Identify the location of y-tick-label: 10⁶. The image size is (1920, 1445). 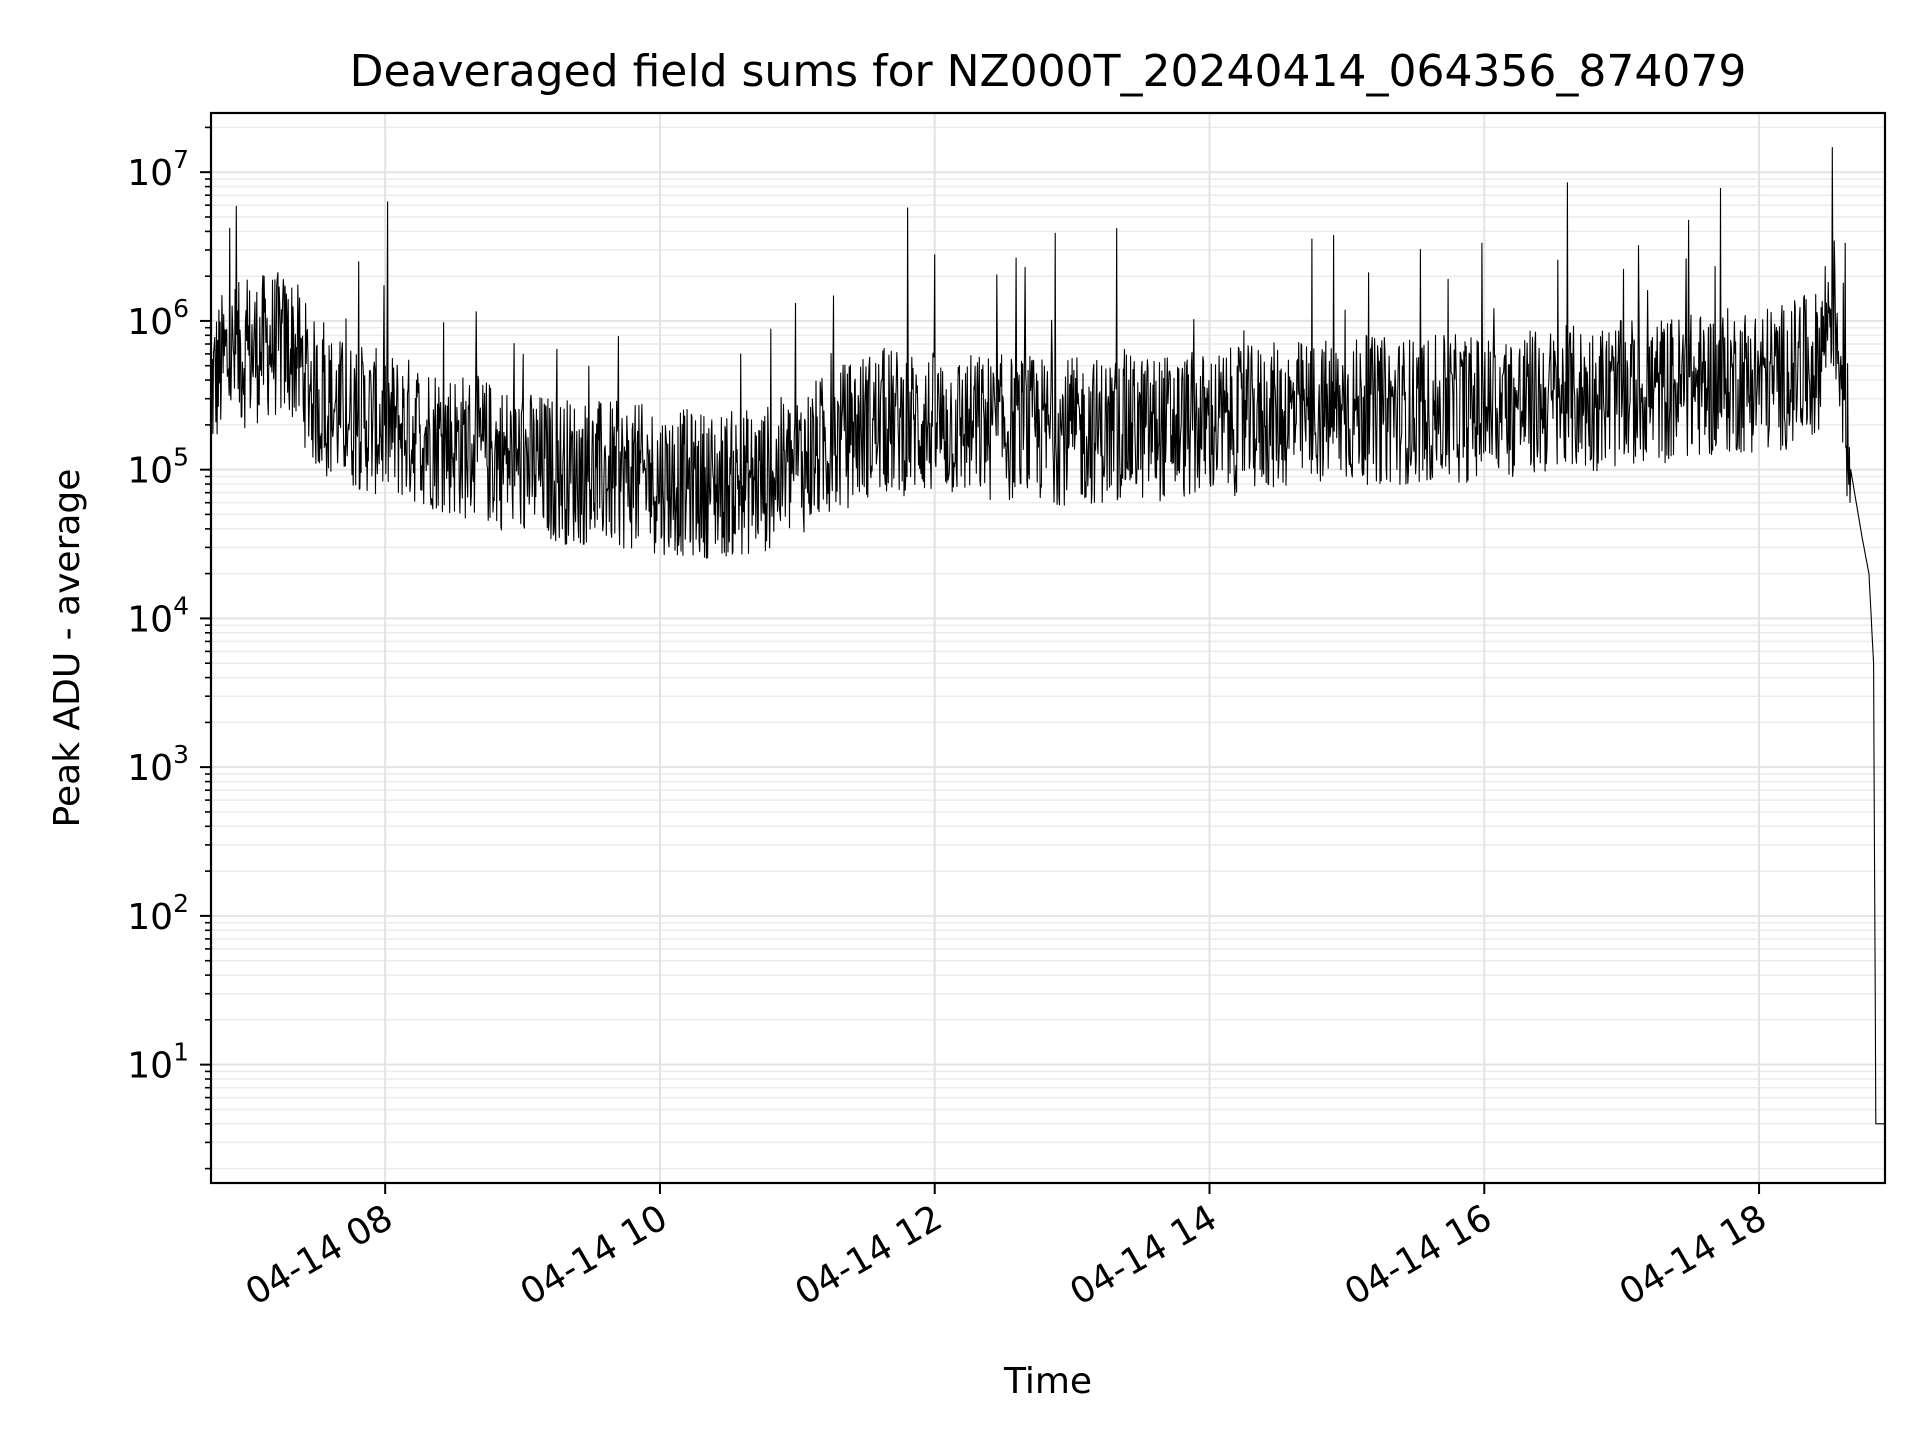
(158, 318).